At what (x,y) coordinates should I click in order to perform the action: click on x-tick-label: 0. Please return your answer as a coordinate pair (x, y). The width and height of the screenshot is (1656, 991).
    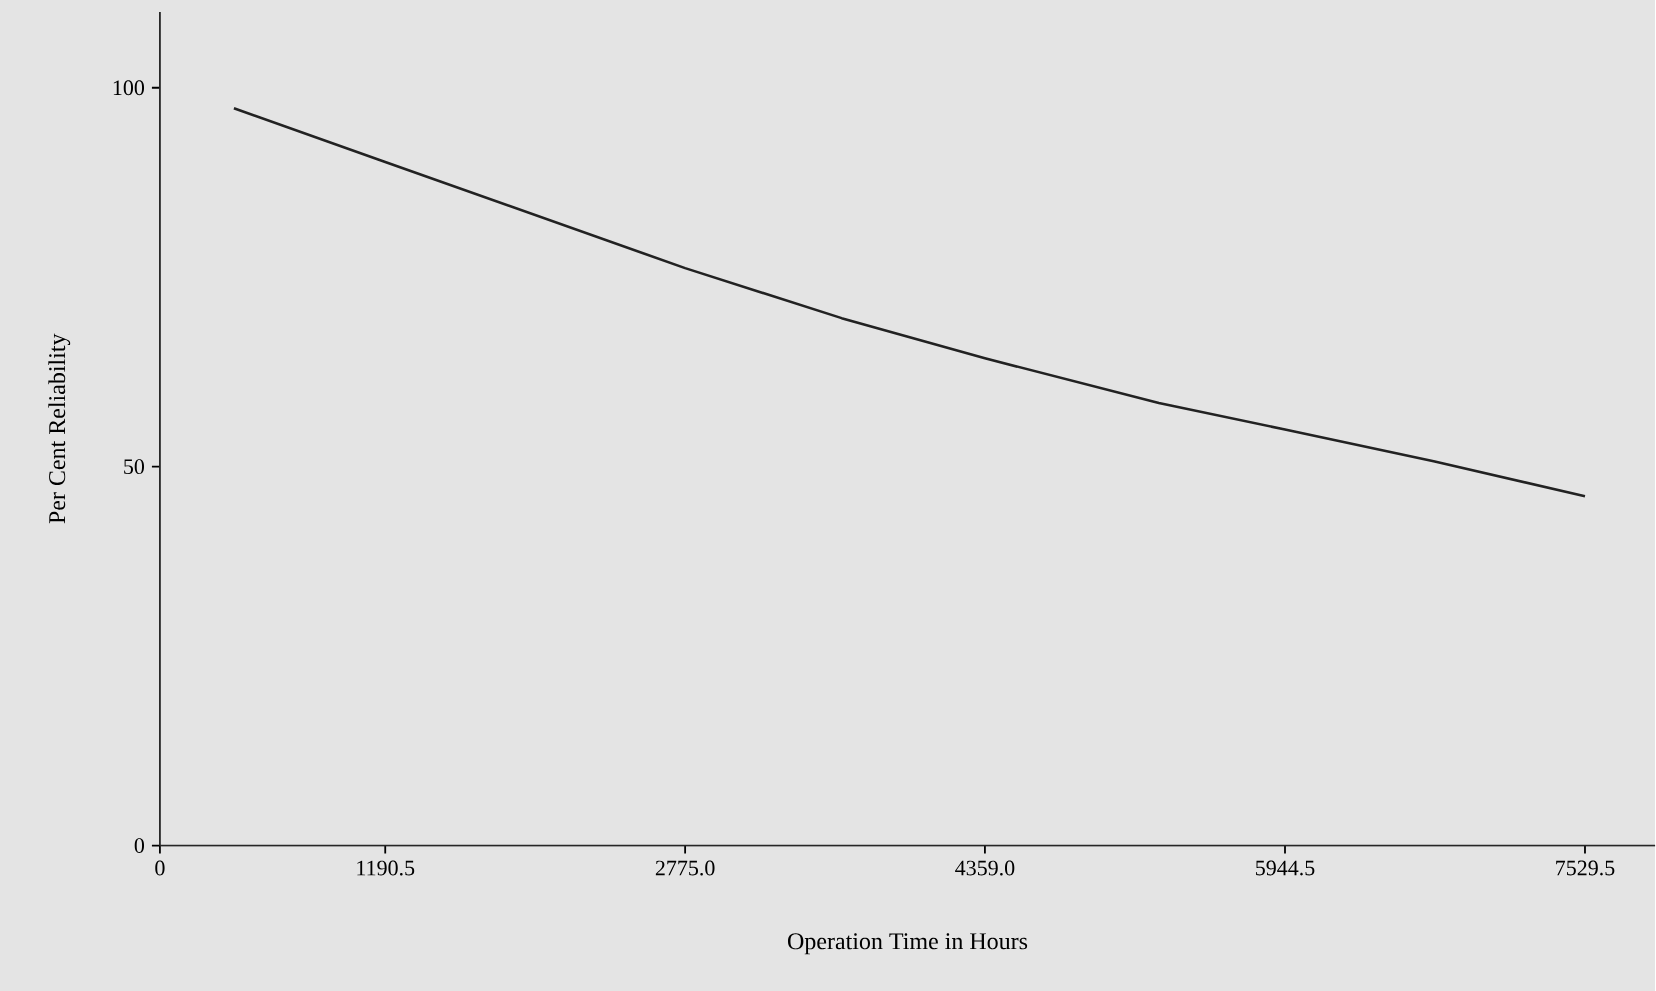
    Looking at the image, I should click on (160, 868).